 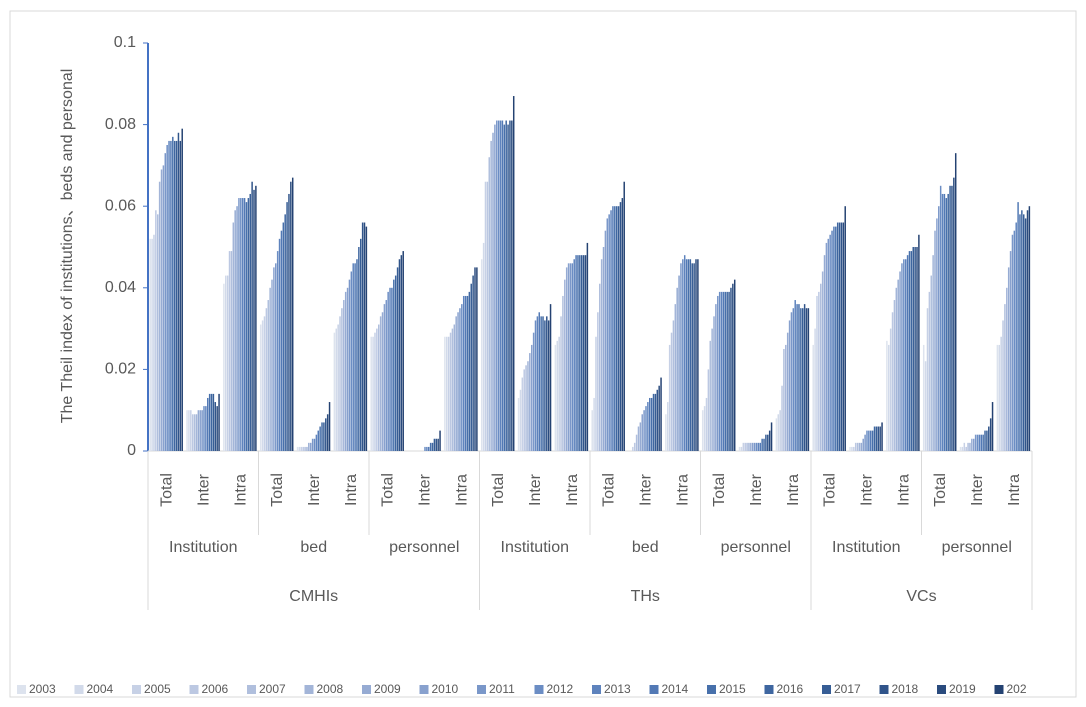 What do you see at coordinates (732, 689) in the screenshot?
I see `legend-label: 2015` at bounding box center [732, 689].